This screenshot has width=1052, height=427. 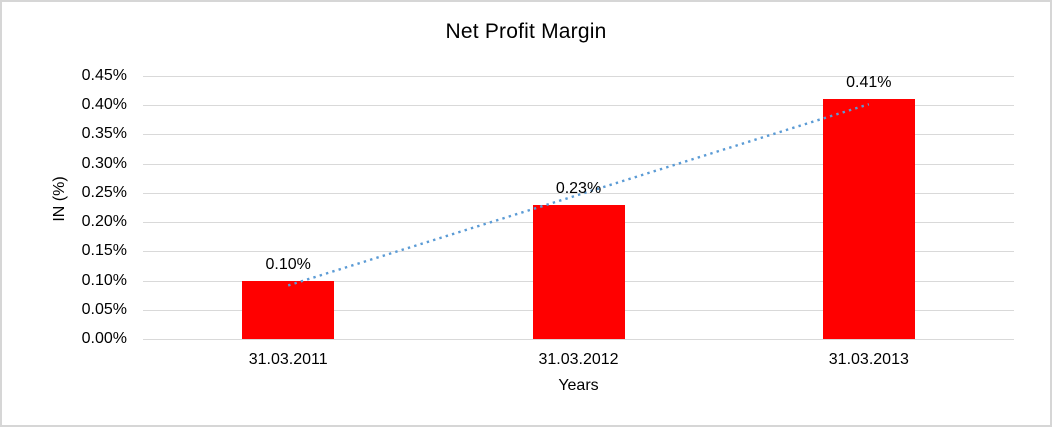 I want to click on chart-title: Net Profit Margin, so click(x=526, y=31).